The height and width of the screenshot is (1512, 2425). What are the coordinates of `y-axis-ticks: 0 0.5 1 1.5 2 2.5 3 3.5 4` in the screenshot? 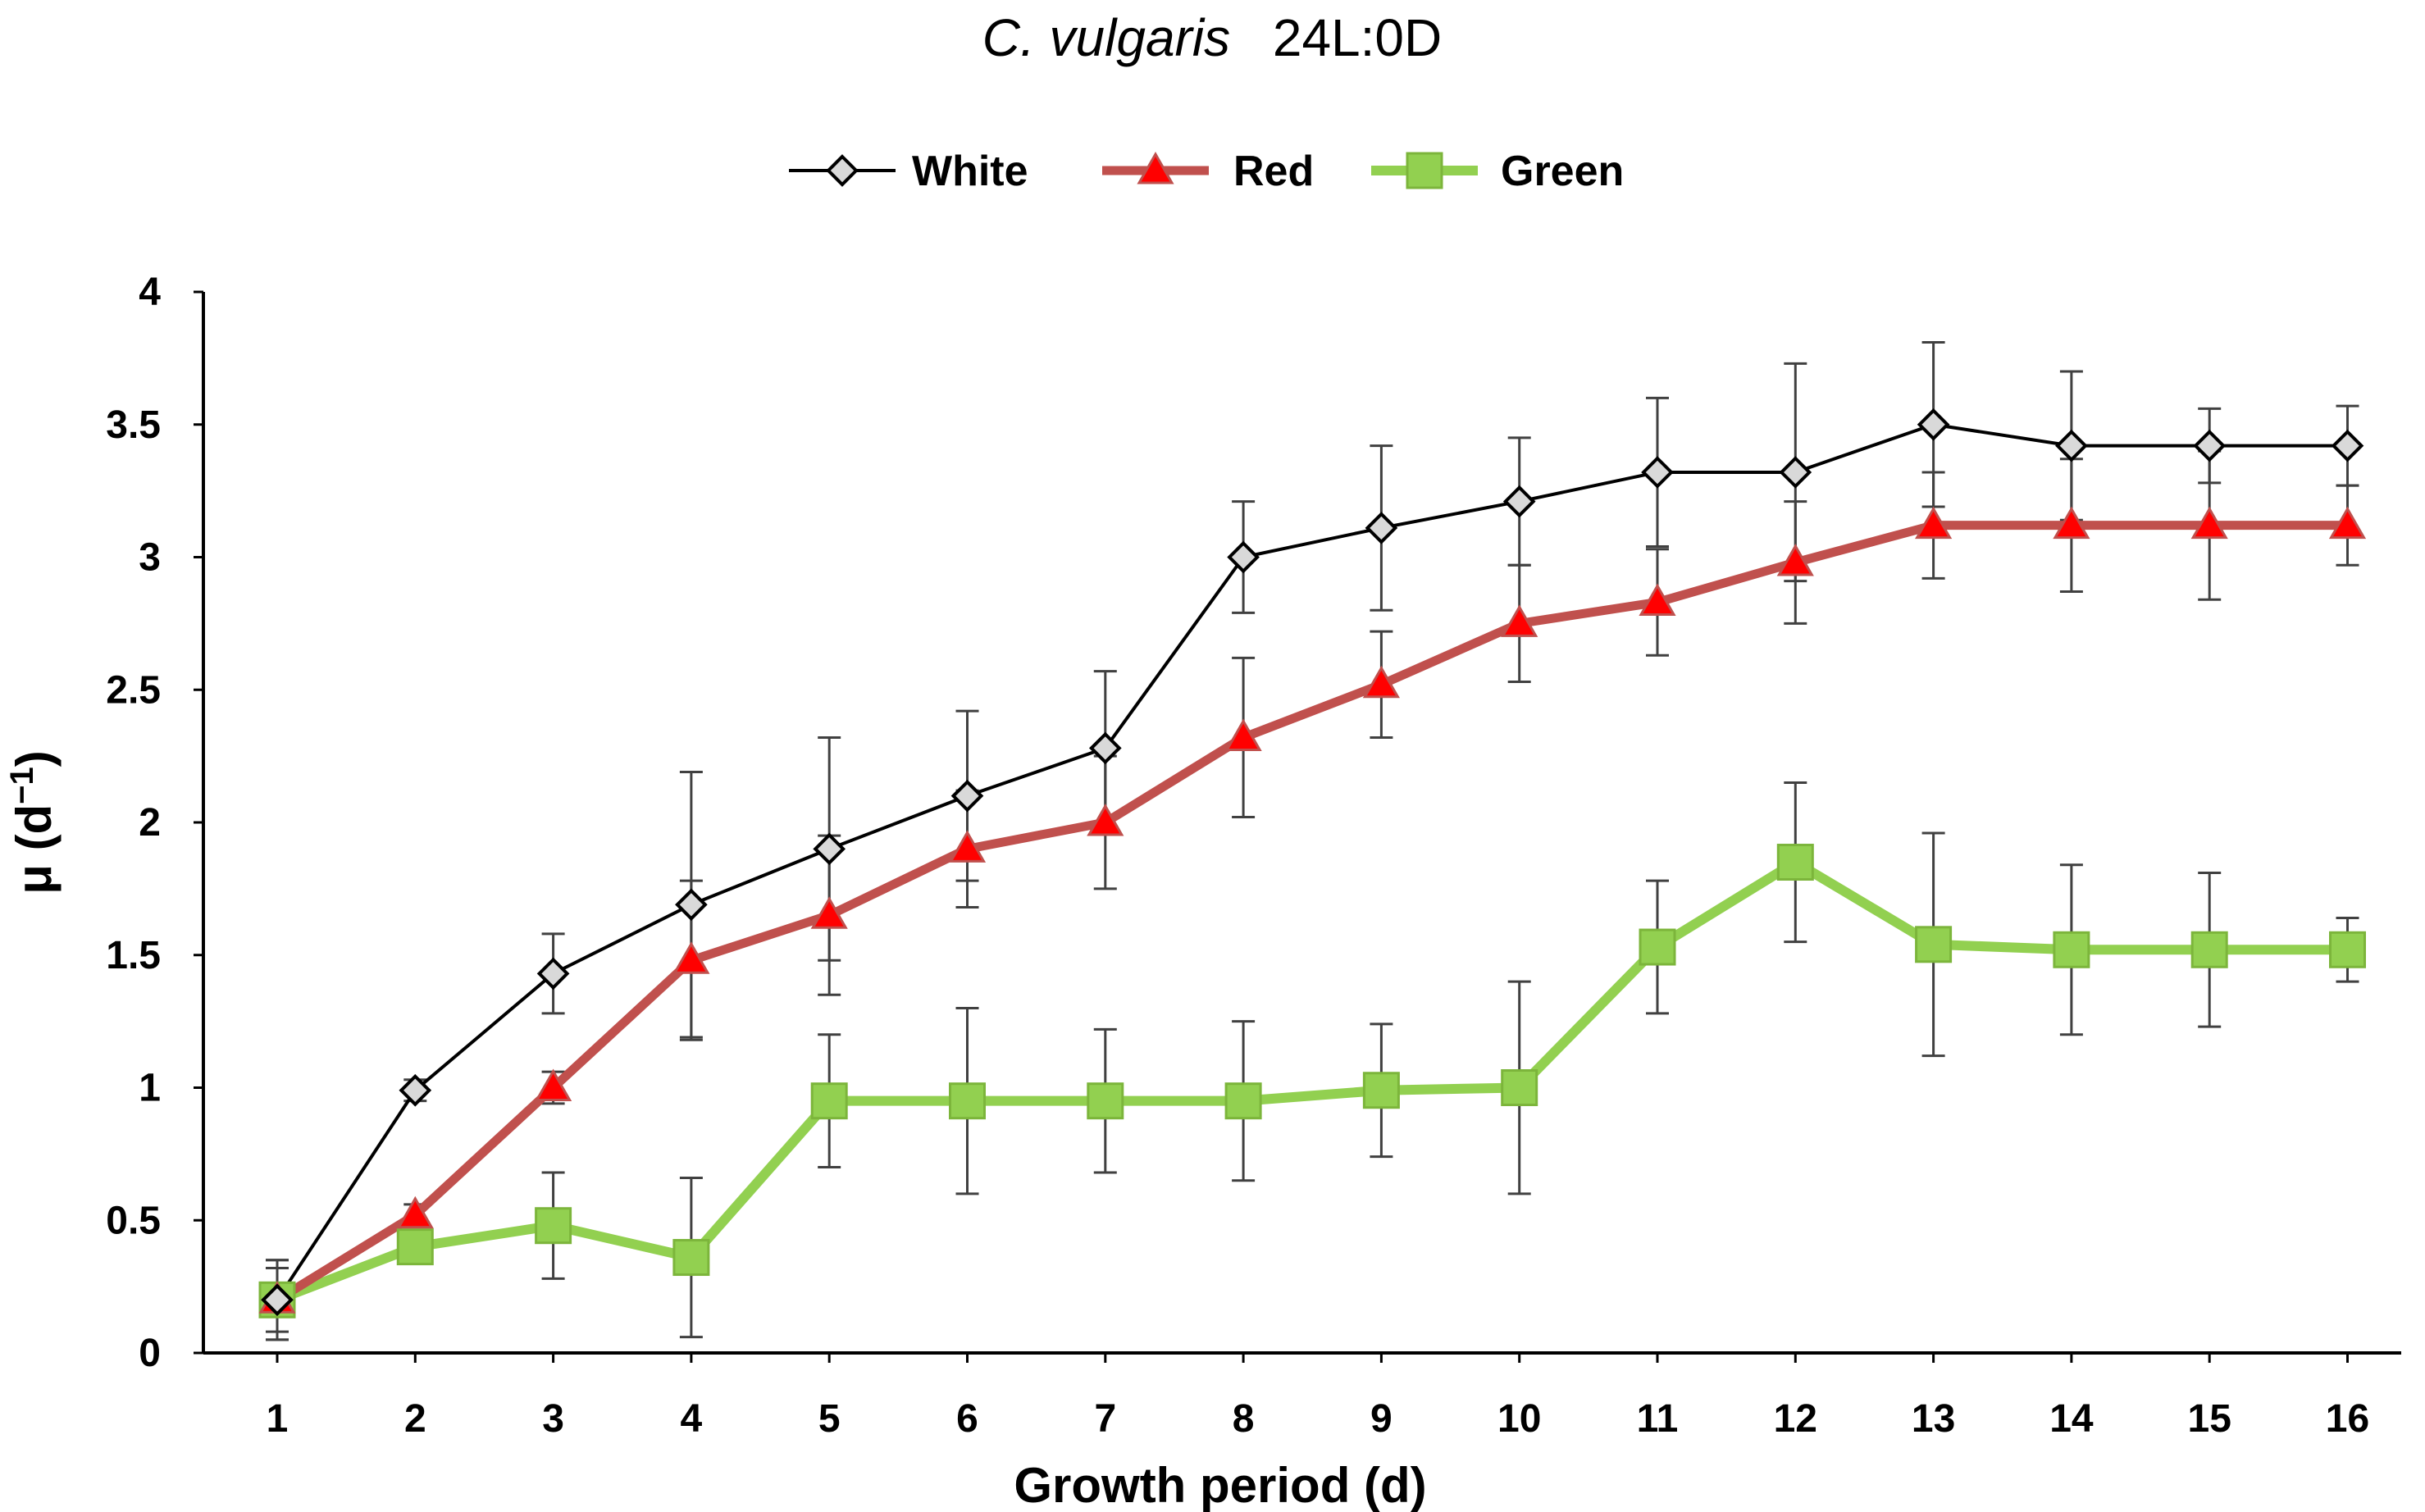 It's located at (154, 823).